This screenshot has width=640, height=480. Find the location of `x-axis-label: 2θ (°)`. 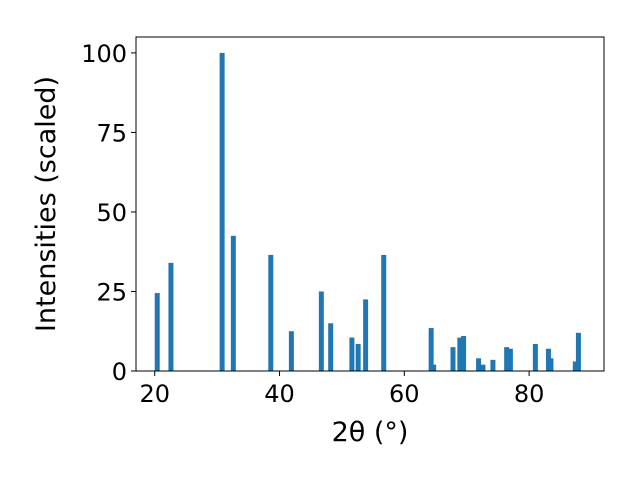

x-axis-label: 2θ (°) is located at coordinates (370, 432).